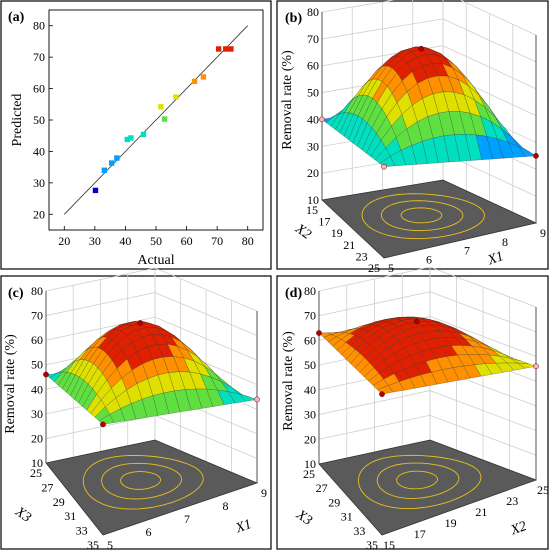  What do you see at coordinates (312, 210) in the screenshot?
I see `floor-tick-label: 15` at bounding box center [312, 210].